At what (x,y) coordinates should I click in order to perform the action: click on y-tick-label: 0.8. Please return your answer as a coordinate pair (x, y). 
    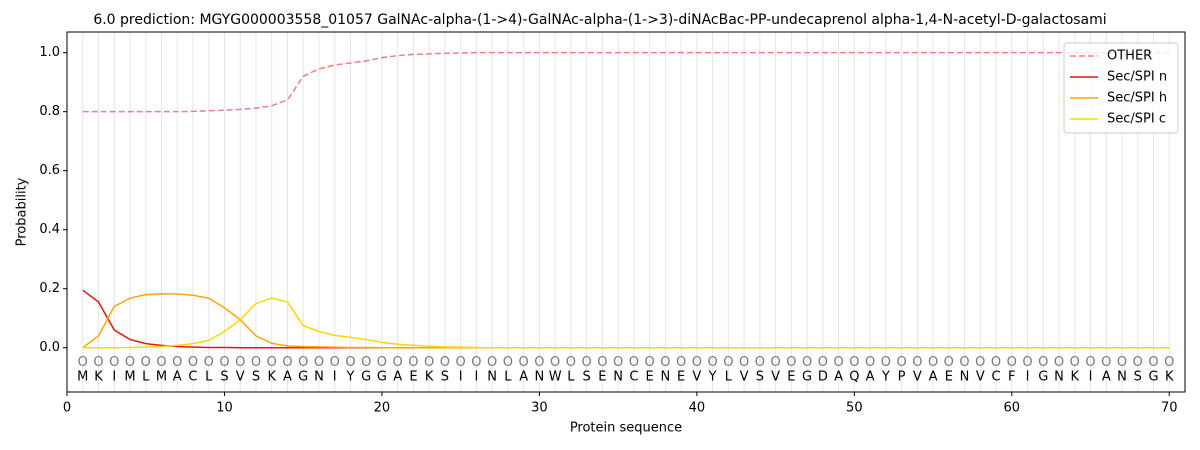
    Looking at the image, I should click on (49, 111).